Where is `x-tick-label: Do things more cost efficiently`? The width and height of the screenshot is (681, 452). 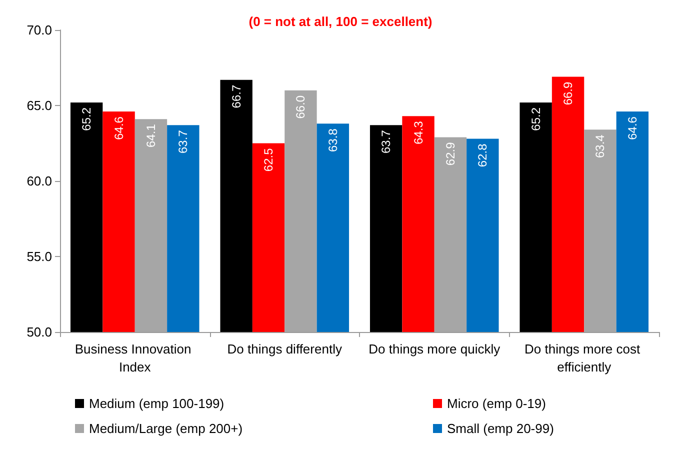 x-tick-label: Do things more cost efficiently is located at coordinates (584, 358).